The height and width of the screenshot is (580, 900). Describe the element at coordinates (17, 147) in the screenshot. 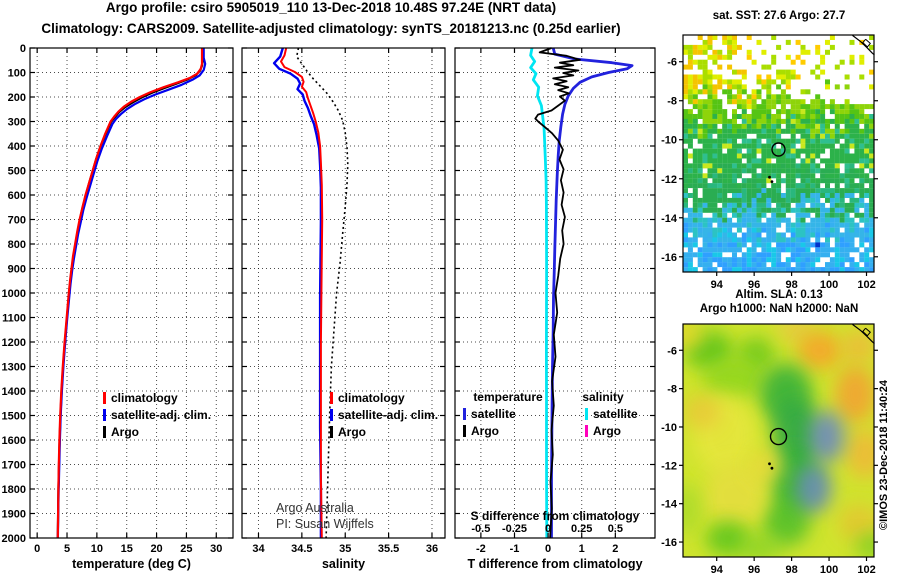

I see `svg-text: 400` at that location.